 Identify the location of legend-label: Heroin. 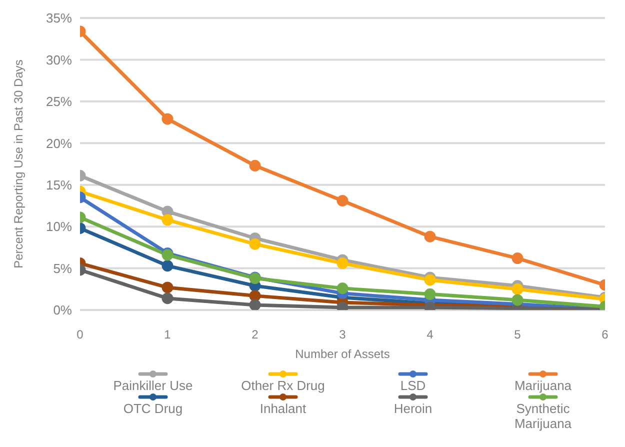
(413, 408).